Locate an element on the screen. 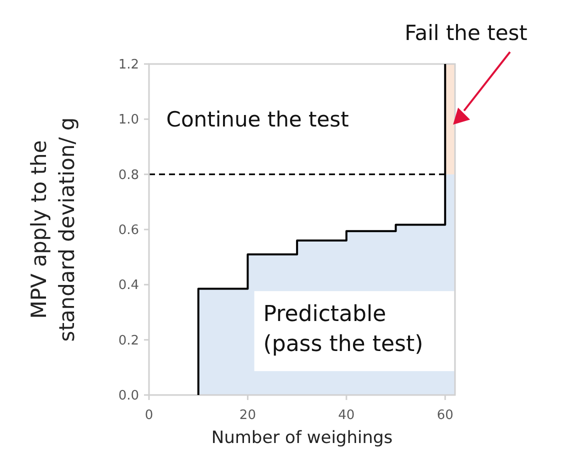 The height and width of the screenshot is (463, 572). y-tick-label: 0.4 is located at coordinates (128, 286).